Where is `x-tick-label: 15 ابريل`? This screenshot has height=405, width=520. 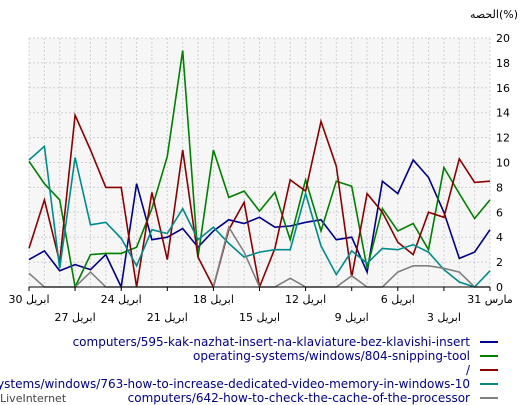
x-tick-label: 15 ابريل is located at coordinates (259, 317).